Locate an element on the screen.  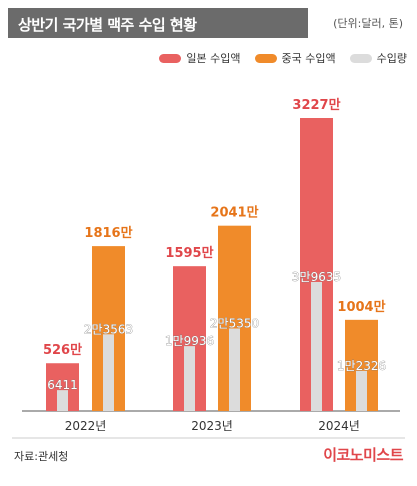
label-japan-1: 1595만 is located at coordinates (189, 253).